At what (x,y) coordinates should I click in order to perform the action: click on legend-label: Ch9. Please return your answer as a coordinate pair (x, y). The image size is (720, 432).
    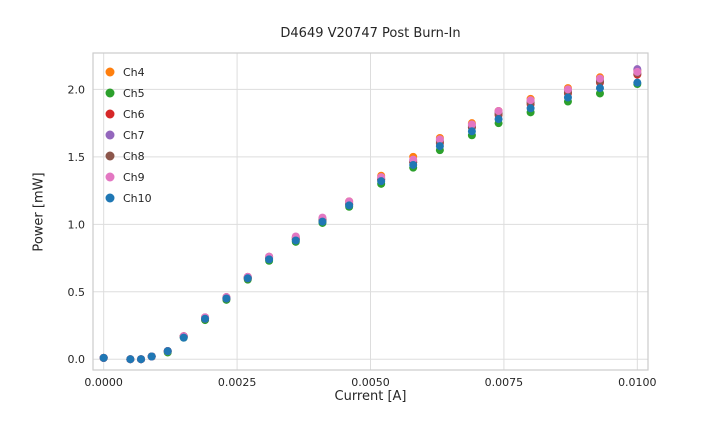
    Looking at the image, I should click on (134, 177).